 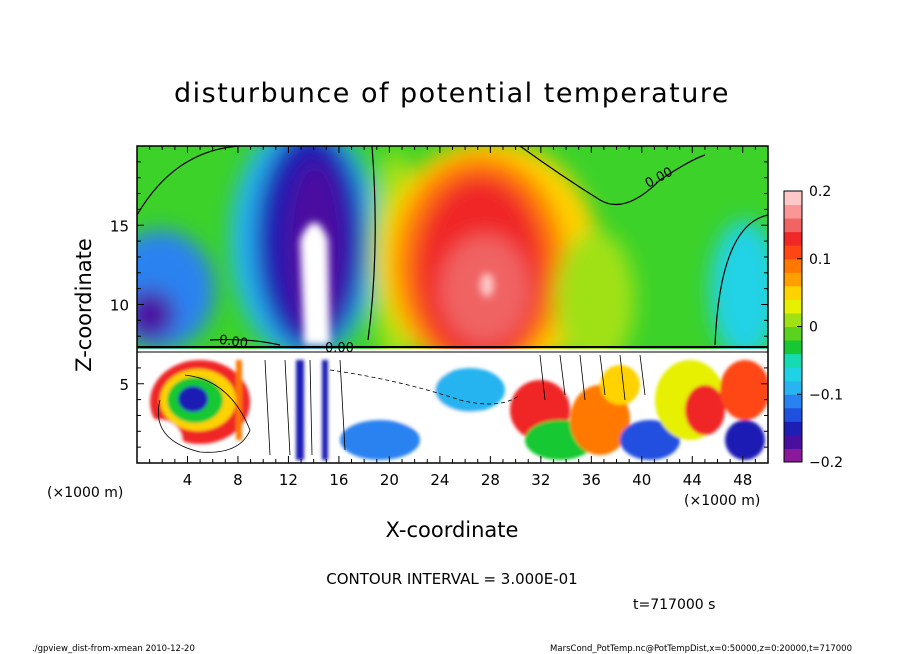 What do you see at coordinates (119, 226) in the screenshot?
I see `y-tick-label: 15` at bounding box center [119, 226].